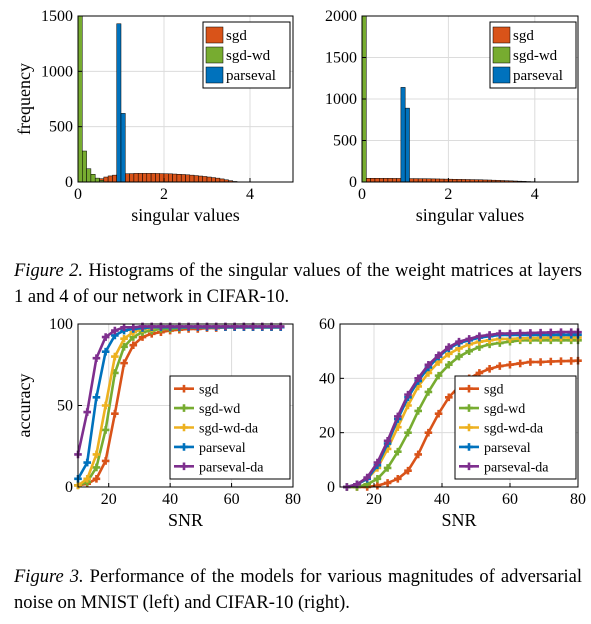 This screenshot has height=624, width=591. Describe the element at coordinates (184, 408) in the screenshot. I see `legend-marker-sgd-wd` at that location.